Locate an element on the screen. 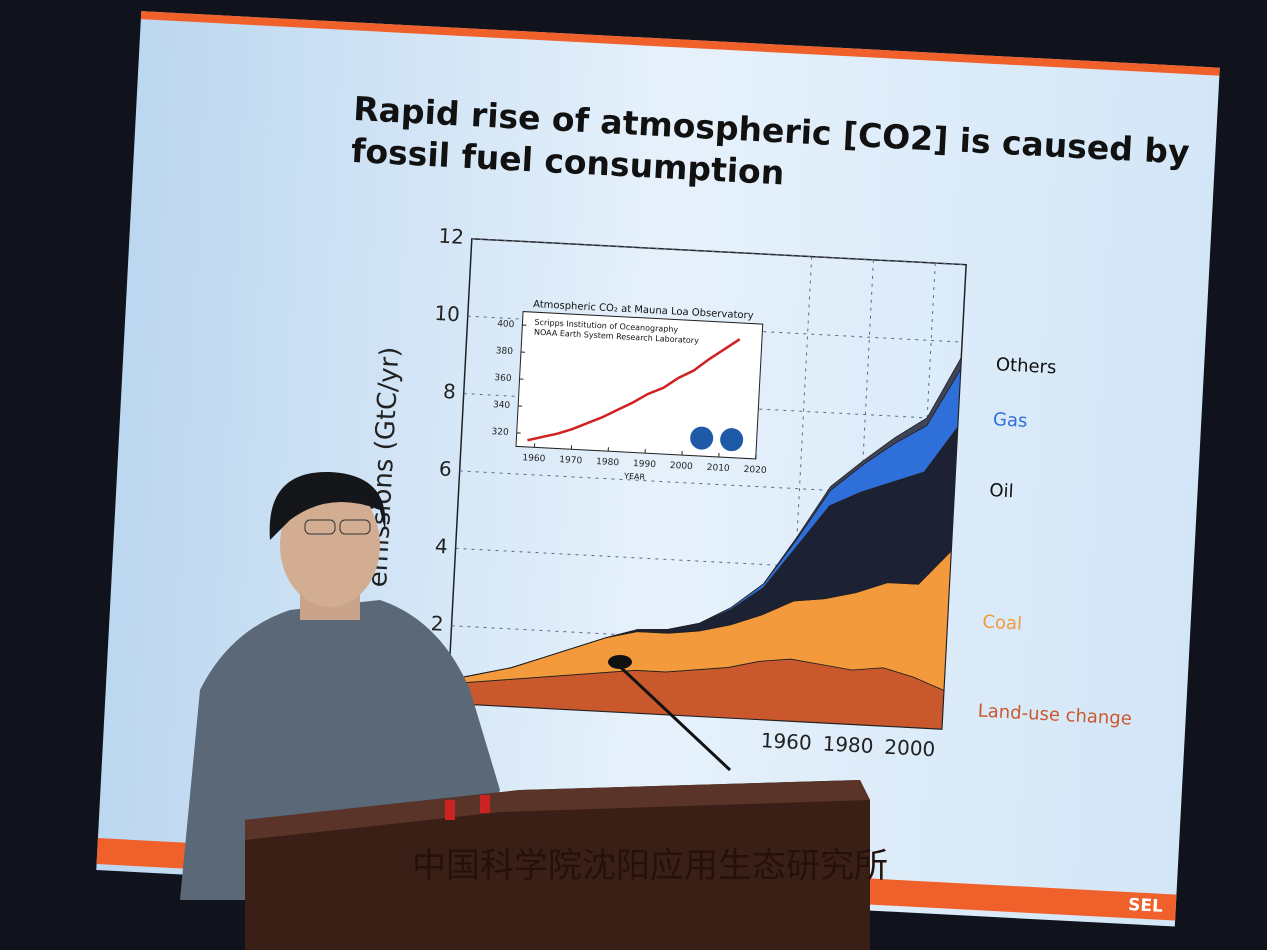 This screenshot has height=950, width=1267. line is located at coordinates (634, 390).